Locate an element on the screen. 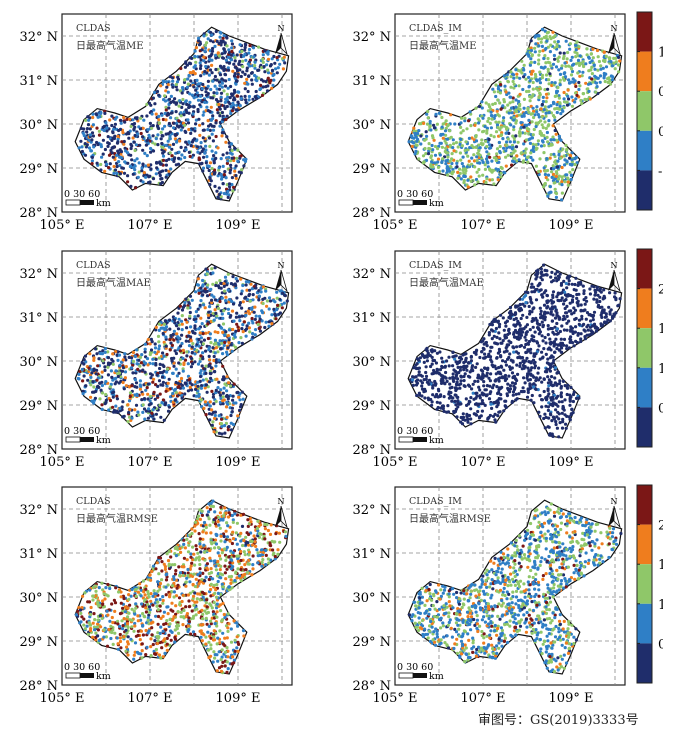 The width and height of the screenshot is (700, 736). lat-tick-label: 28° N is located at coordinates (38, 450).